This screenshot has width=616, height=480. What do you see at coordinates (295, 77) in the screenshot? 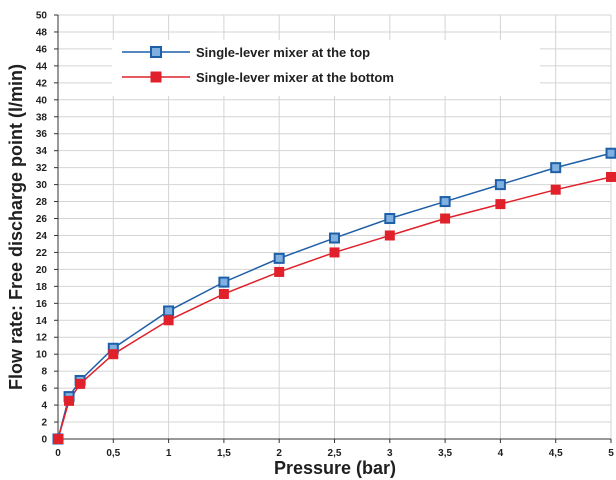
I see `legend-label-bottom: Single-lever mixer at the bottom` at bounding box center [295, 77].